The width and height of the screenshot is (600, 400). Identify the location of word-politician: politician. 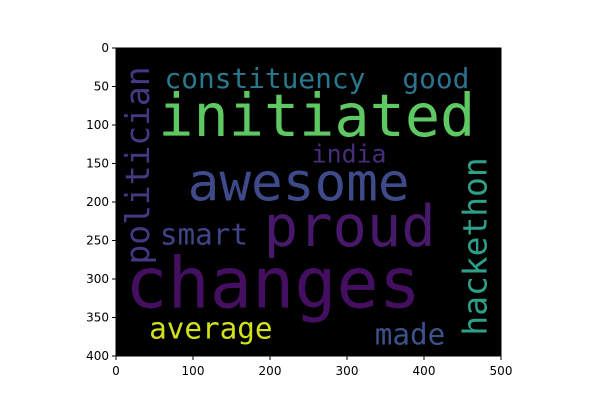
(137, 165).